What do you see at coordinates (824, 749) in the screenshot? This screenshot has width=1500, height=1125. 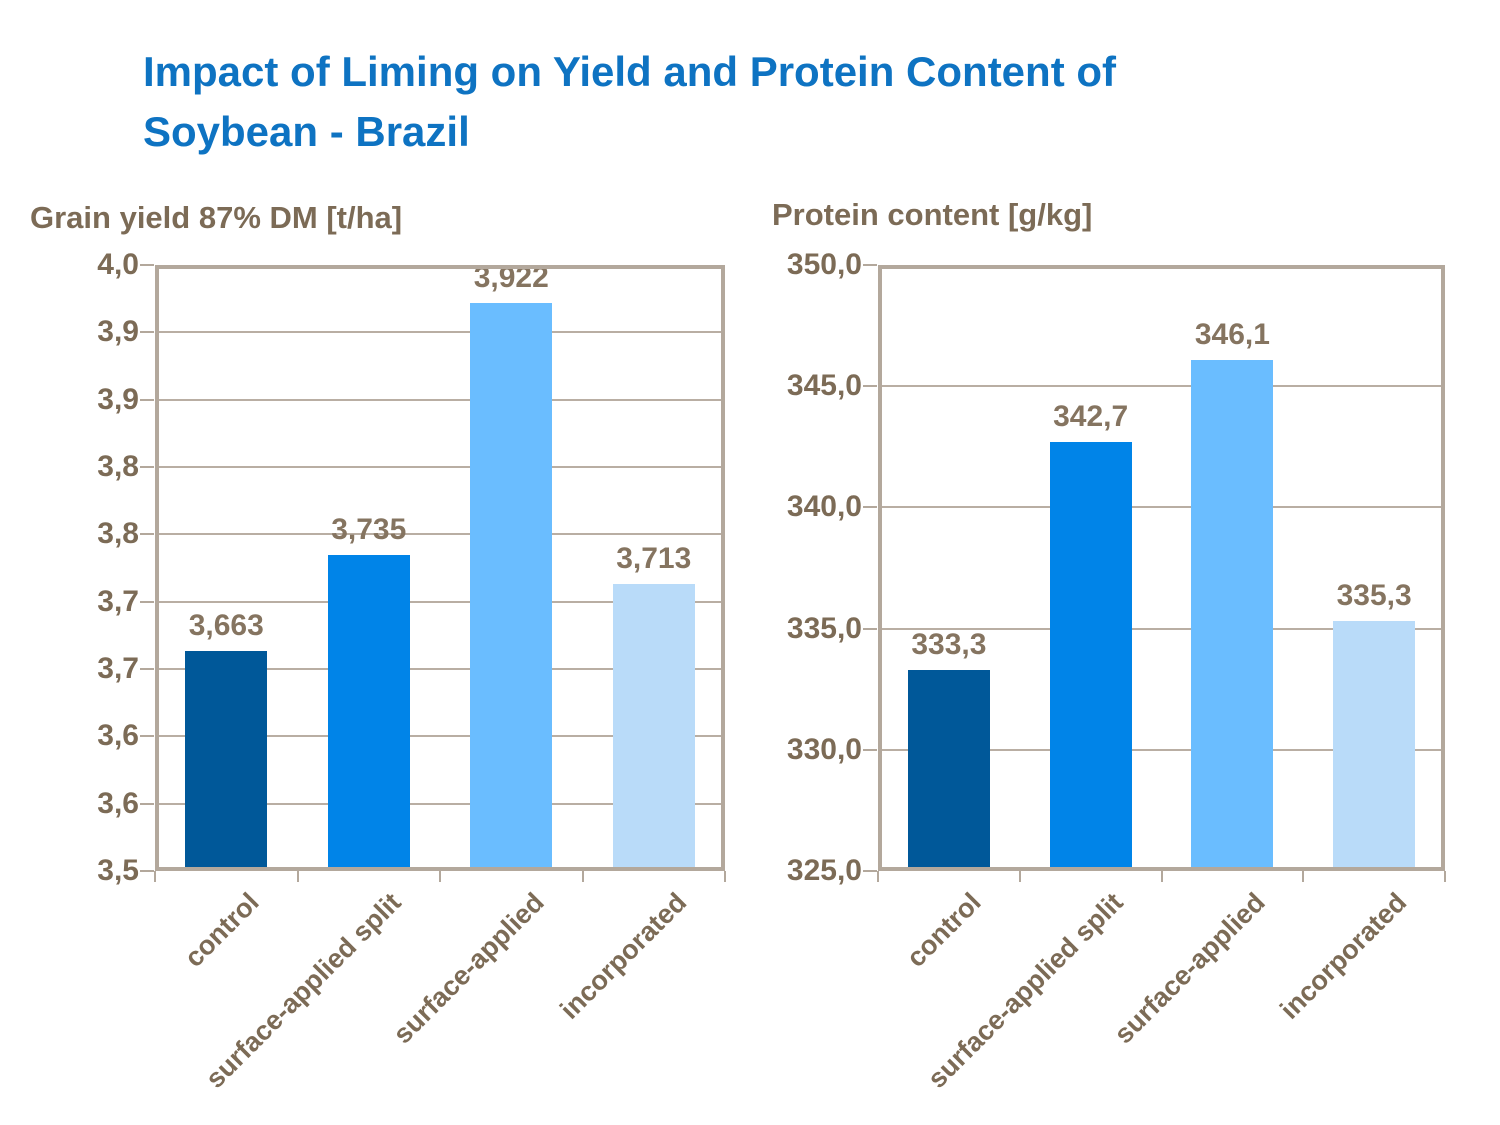 I see `y-tick-label: 330,0` at bounding box center [824, 749].